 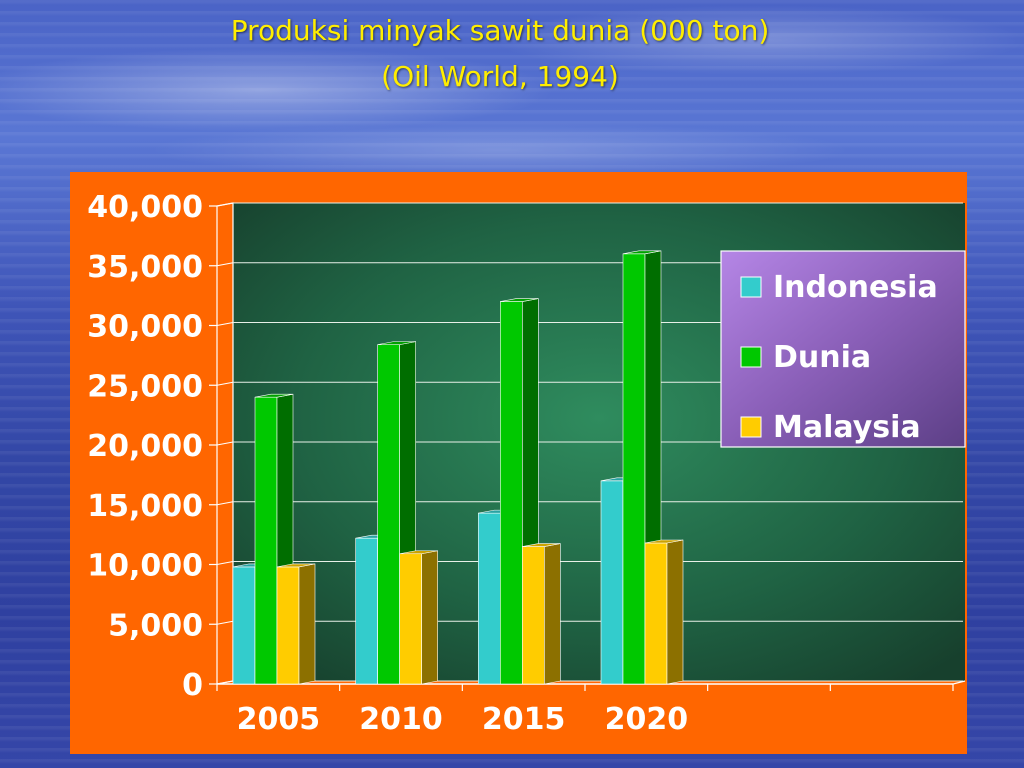 What do you see at coordinates (751, 357) in the screenshot?
I see `legend-swatch-dunia` at bounding box center [751, 357].